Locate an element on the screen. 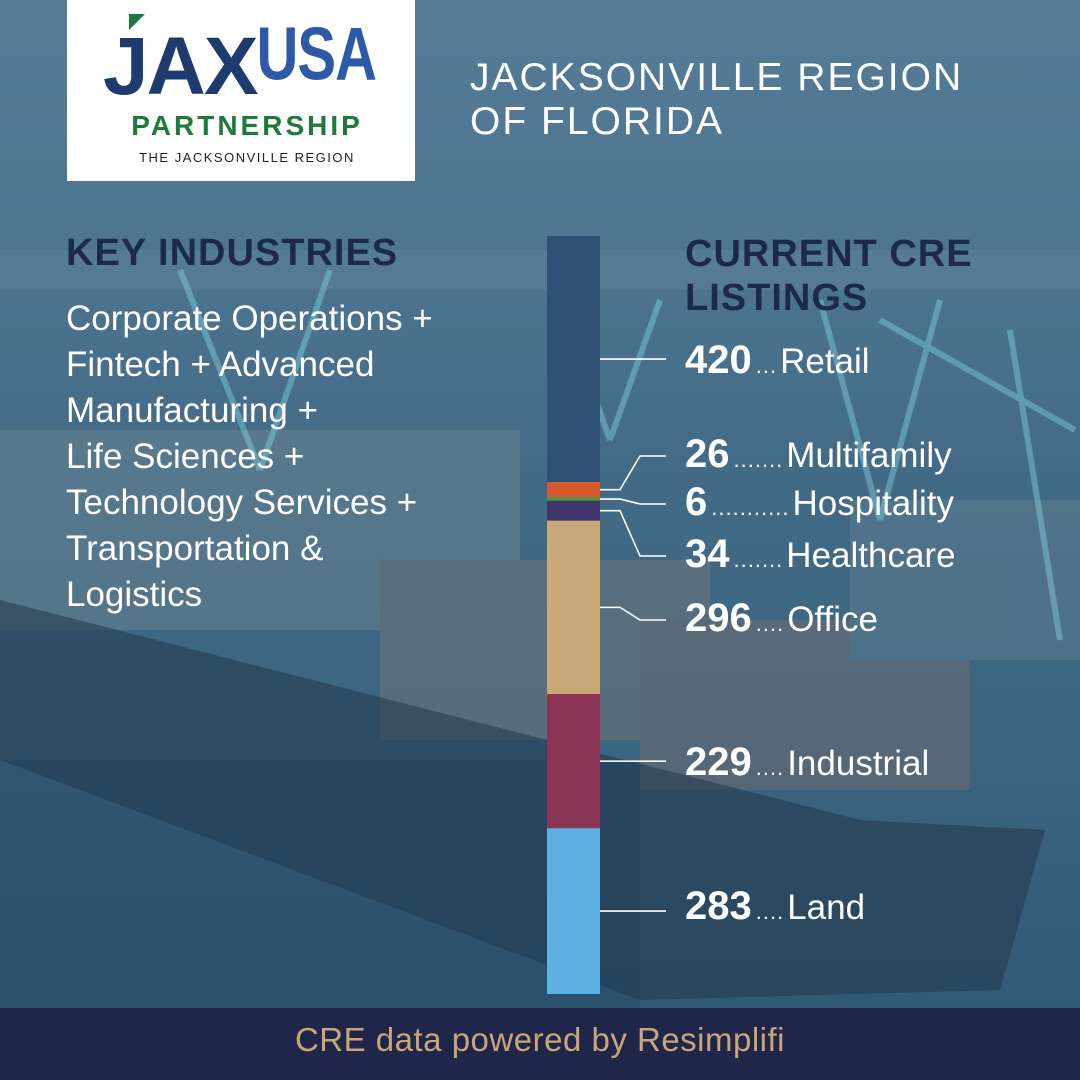  listing-category: Multifamily is located at coordinates (869, 455).